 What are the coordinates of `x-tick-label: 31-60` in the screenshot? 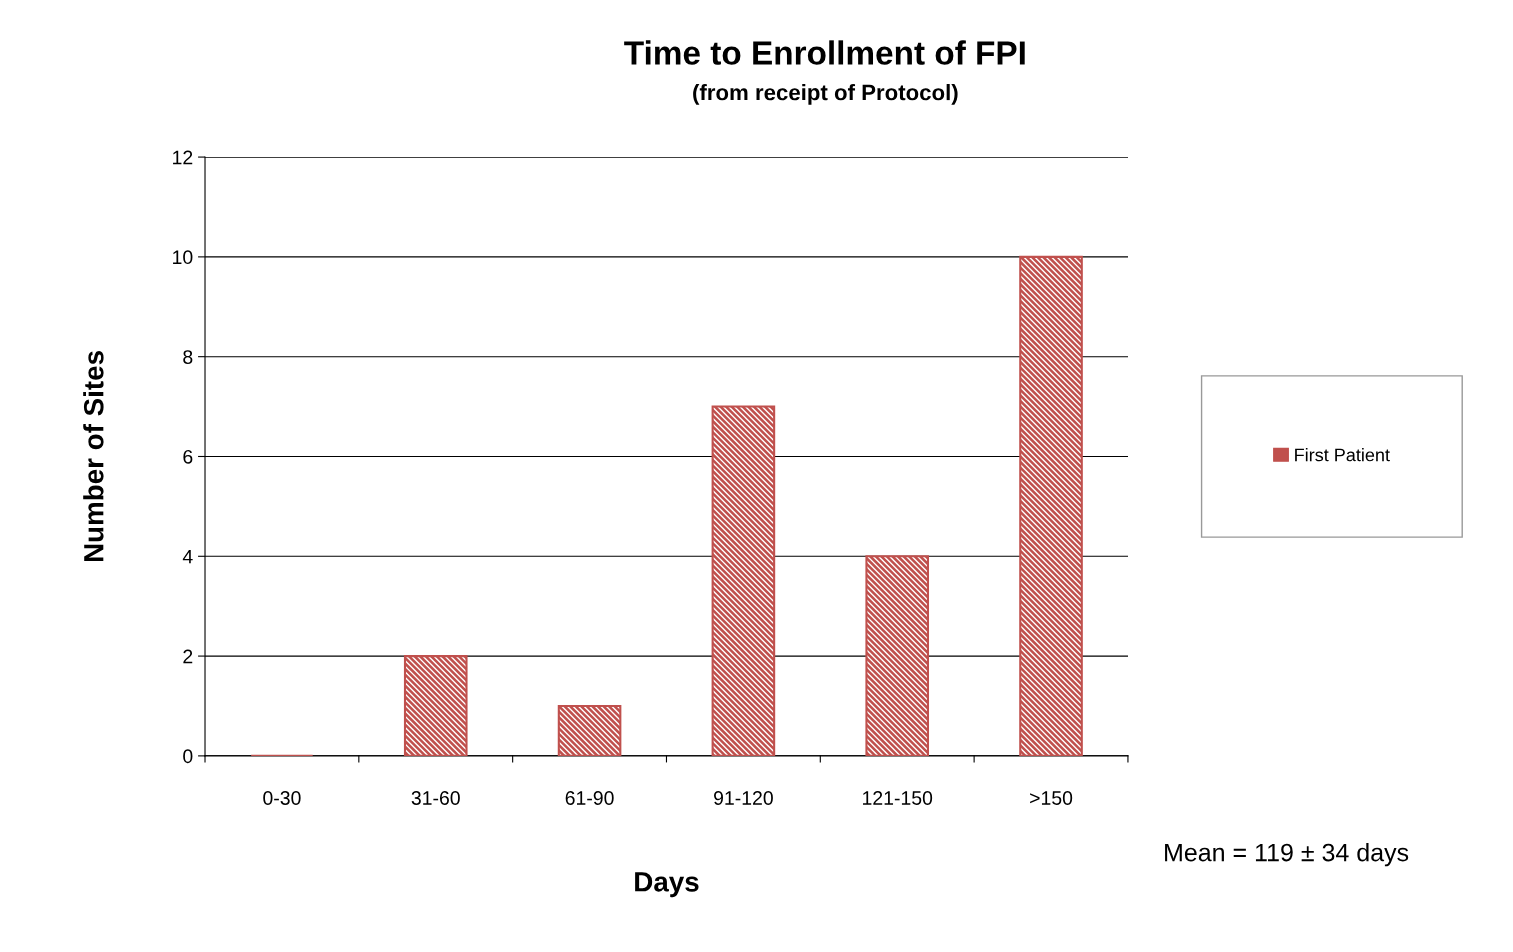 It's located at (435, 798).